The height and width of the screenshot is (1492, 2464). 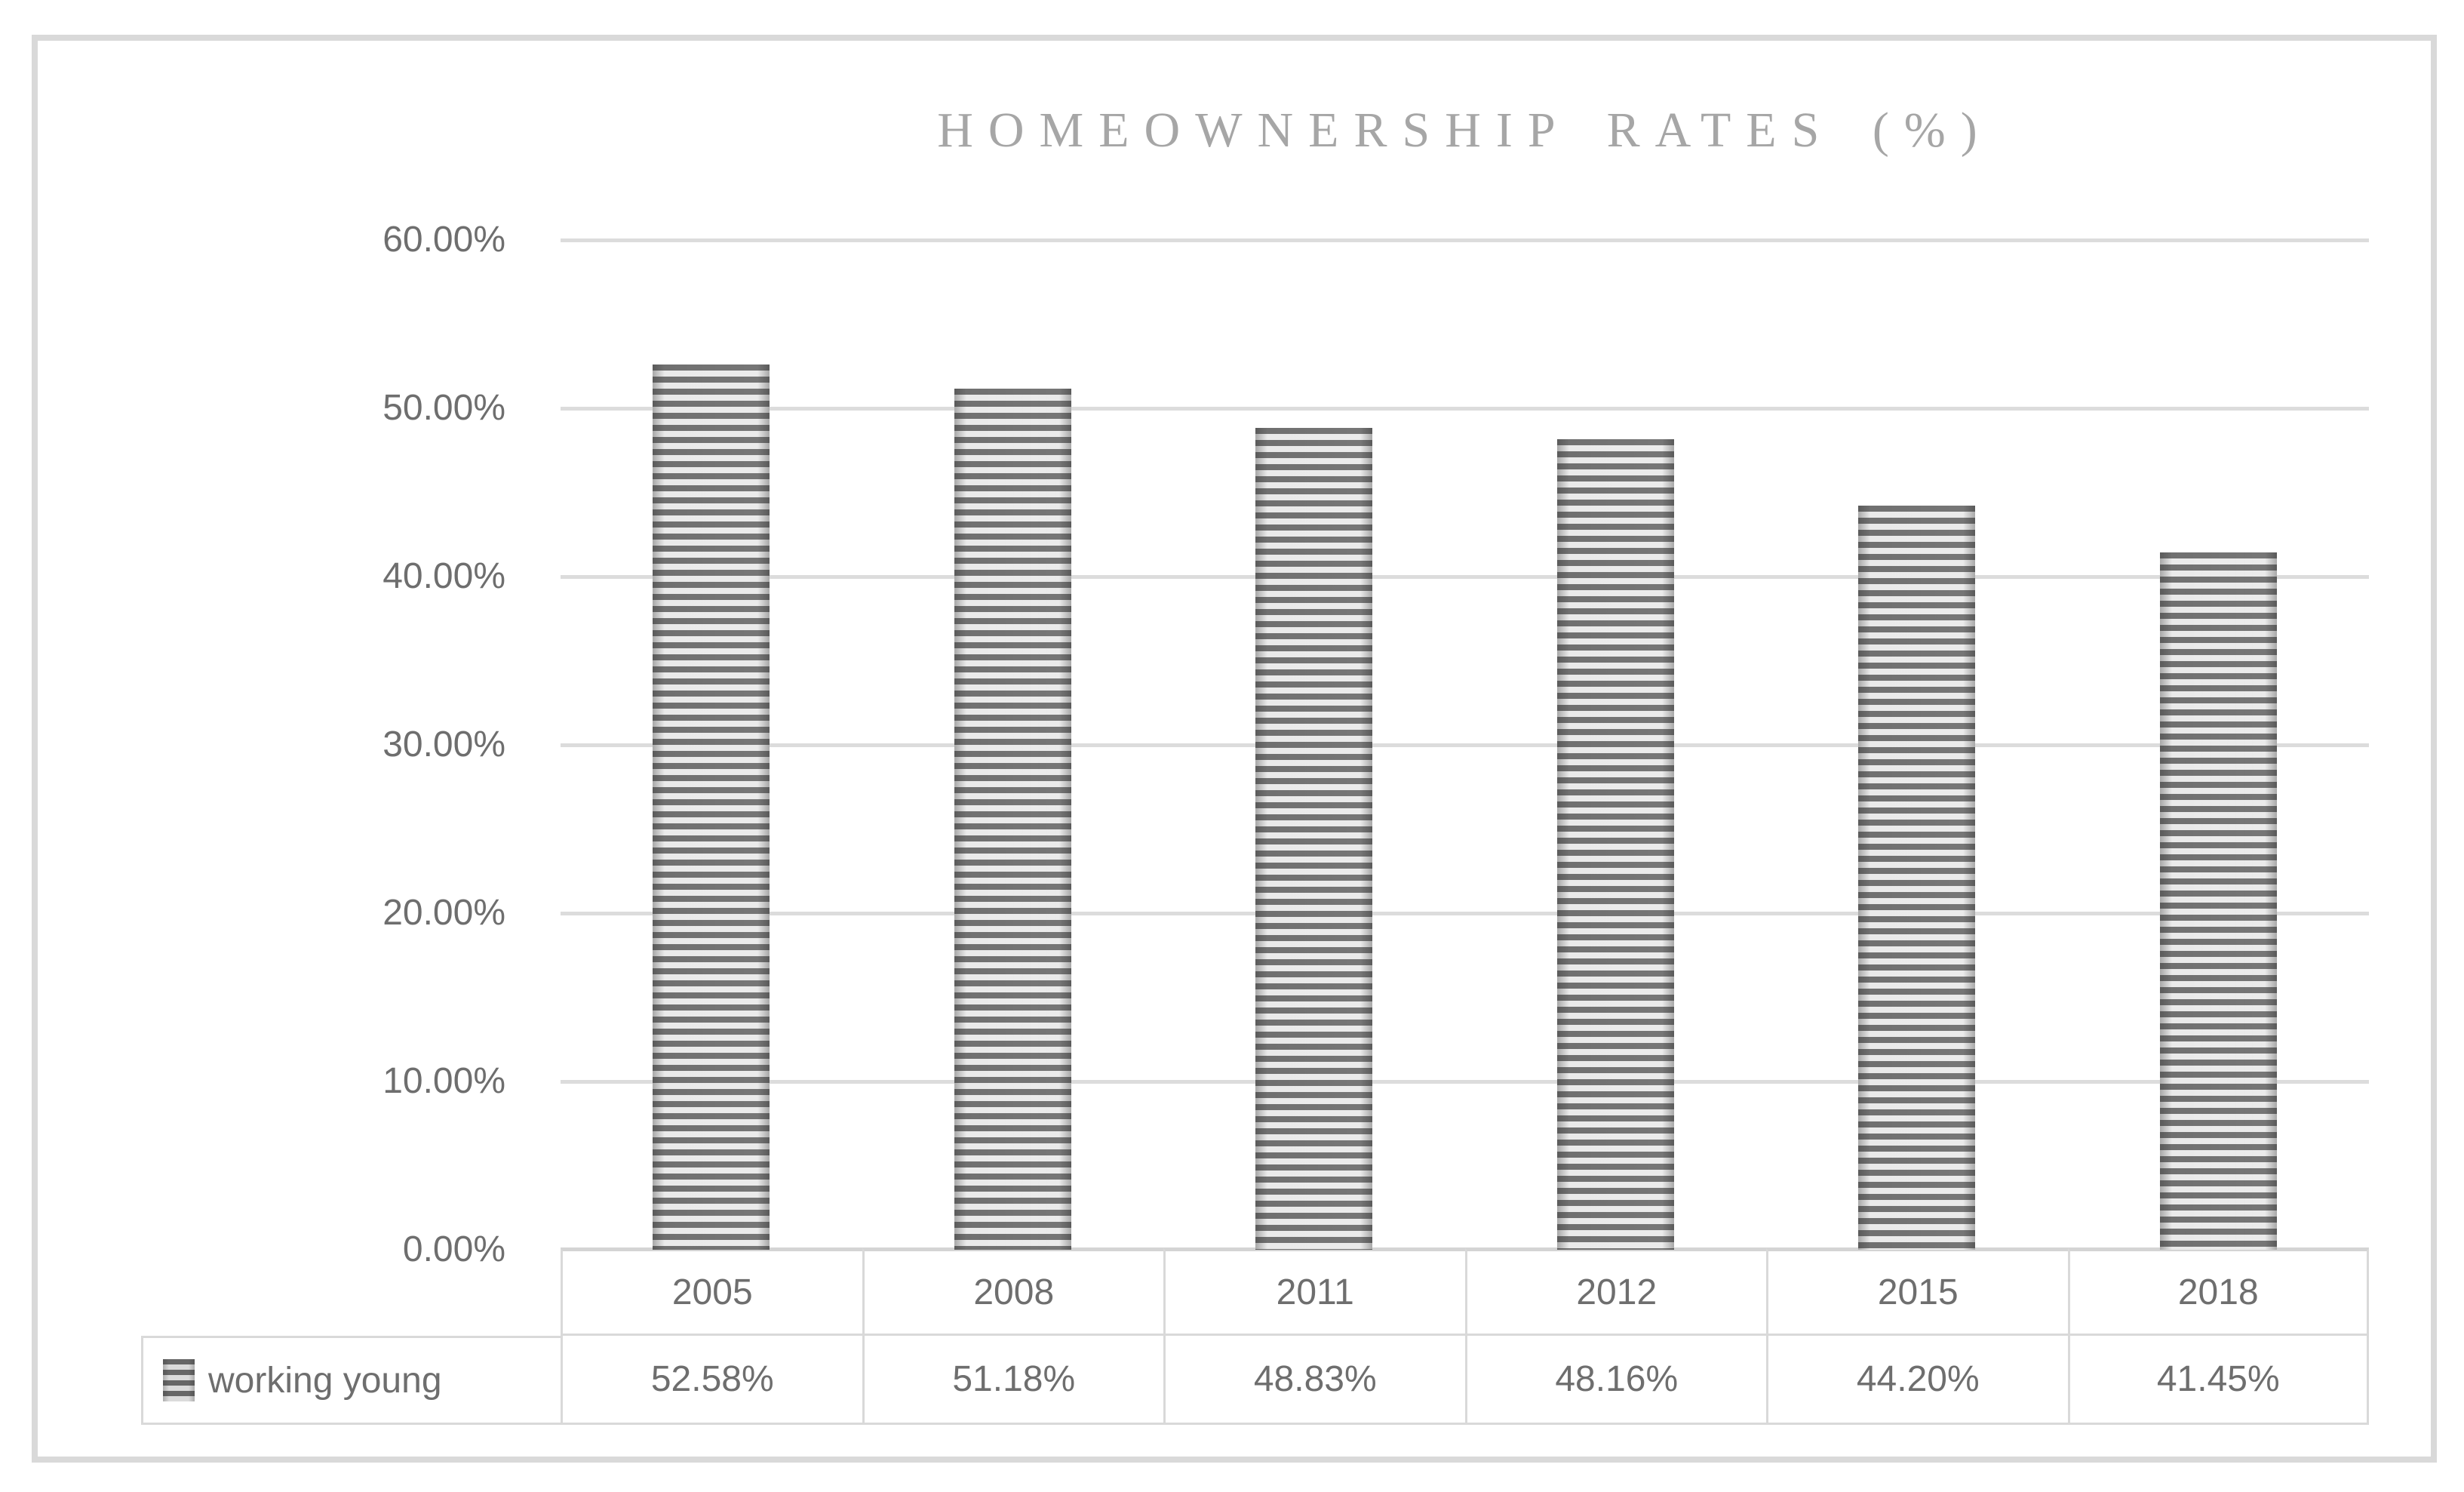 I want to click on table-year-cell-2011: 2011, so click(x=1314, y=1291).